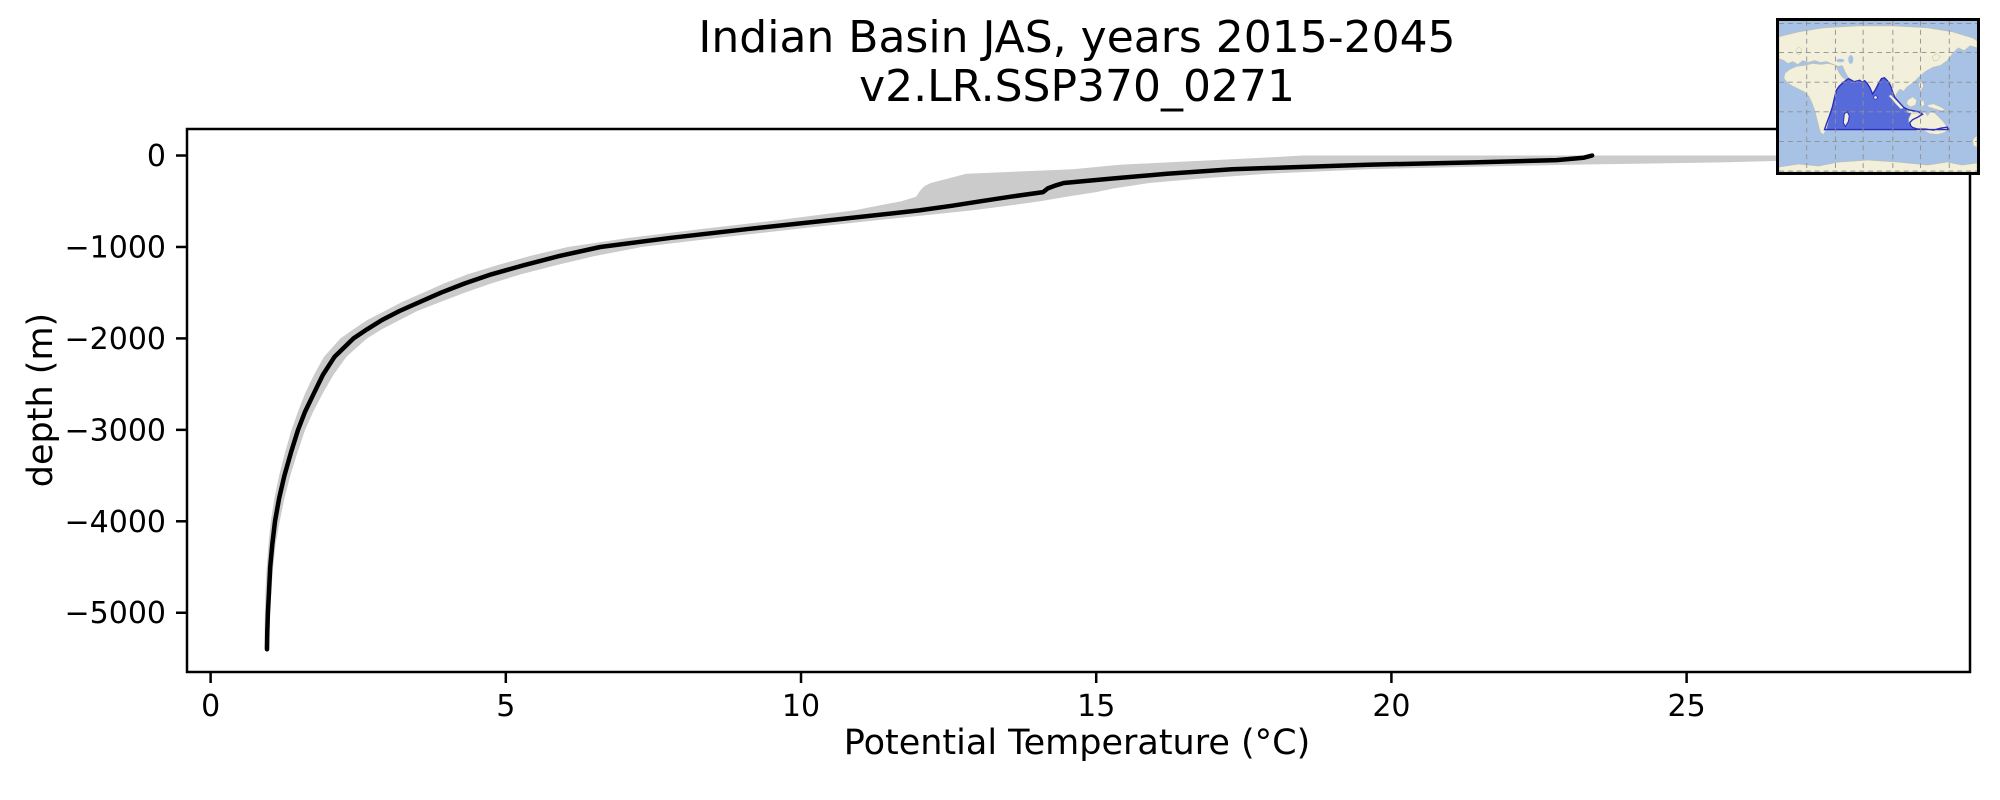  I want to click on island-sumatra, so click(1896, 102).